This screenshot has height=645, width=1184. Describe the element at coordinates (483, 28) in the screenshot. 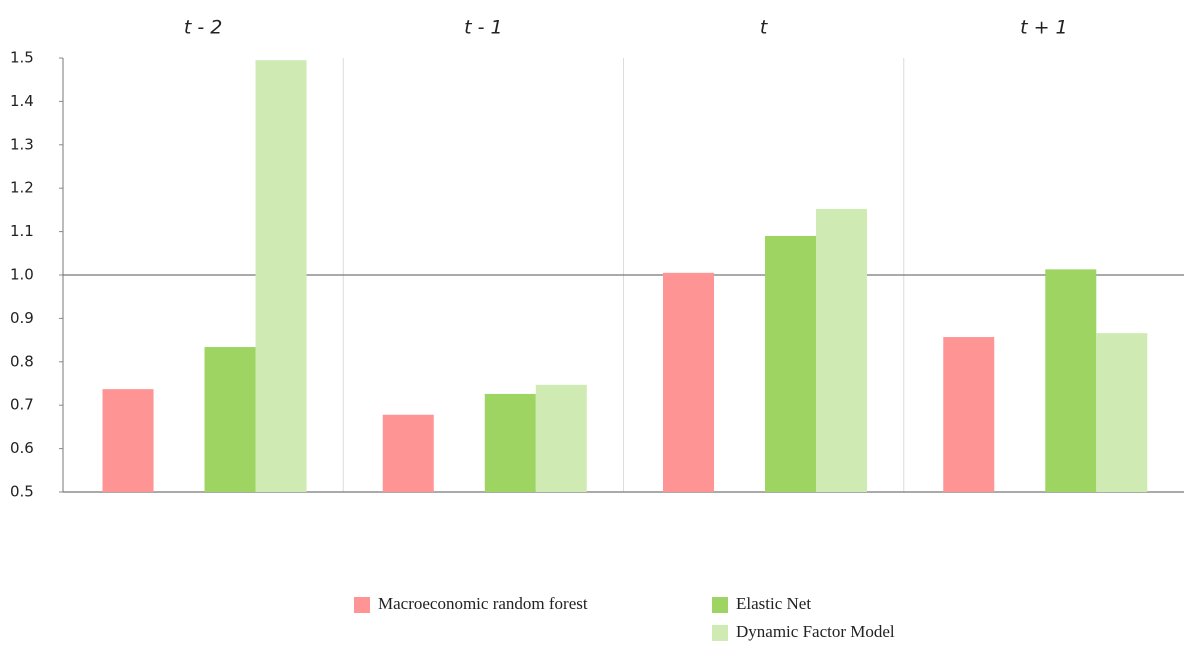

I see `category-label: t - 1` at that location.